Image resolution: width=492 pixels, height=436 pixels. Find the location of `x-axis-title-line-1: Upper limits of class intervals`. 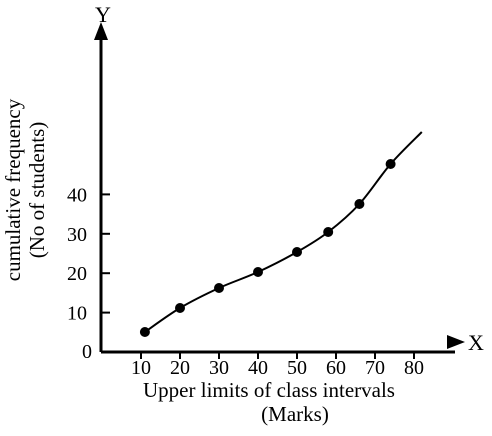

x-axis-title-line-1: Upper limits of class intervals is located at coordinates (269, 390).